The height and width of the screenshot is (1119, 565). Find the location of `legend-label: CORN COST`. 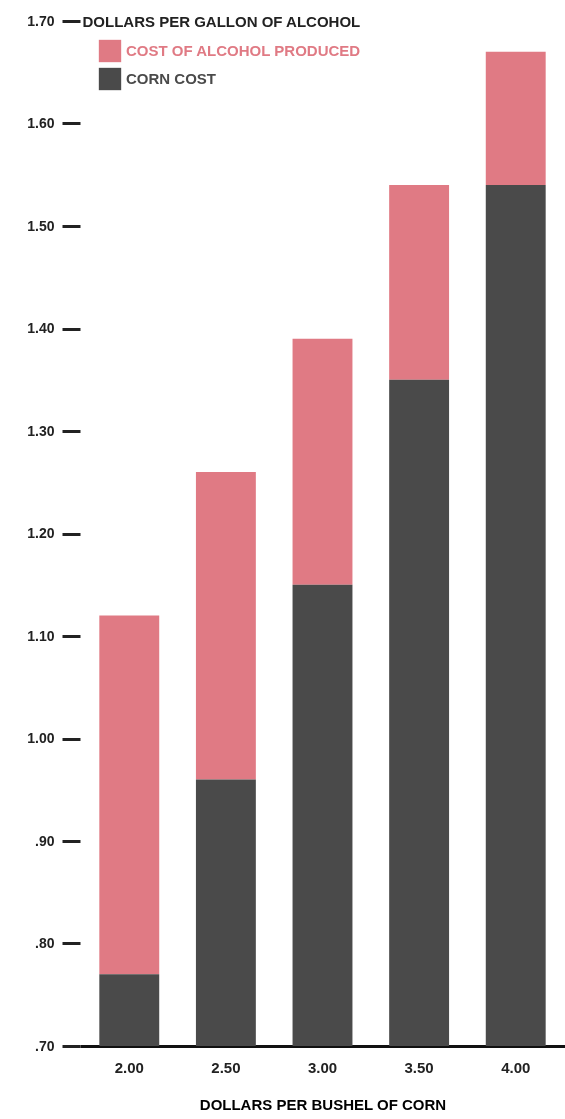

legend-label: CORN COST is located at coordinates (171, 78).